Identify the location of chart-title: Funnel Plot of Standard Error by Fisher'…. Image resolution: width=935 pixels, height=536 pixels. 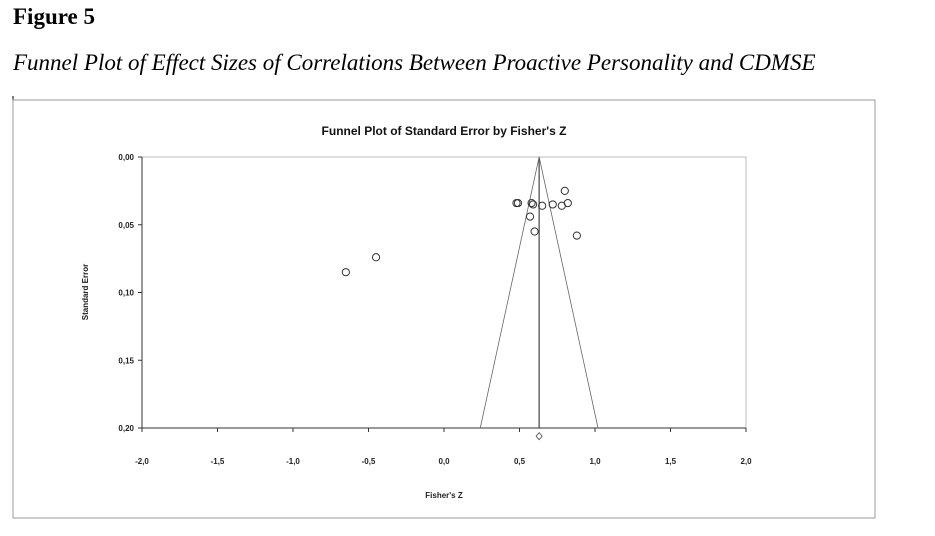
(444, 131).